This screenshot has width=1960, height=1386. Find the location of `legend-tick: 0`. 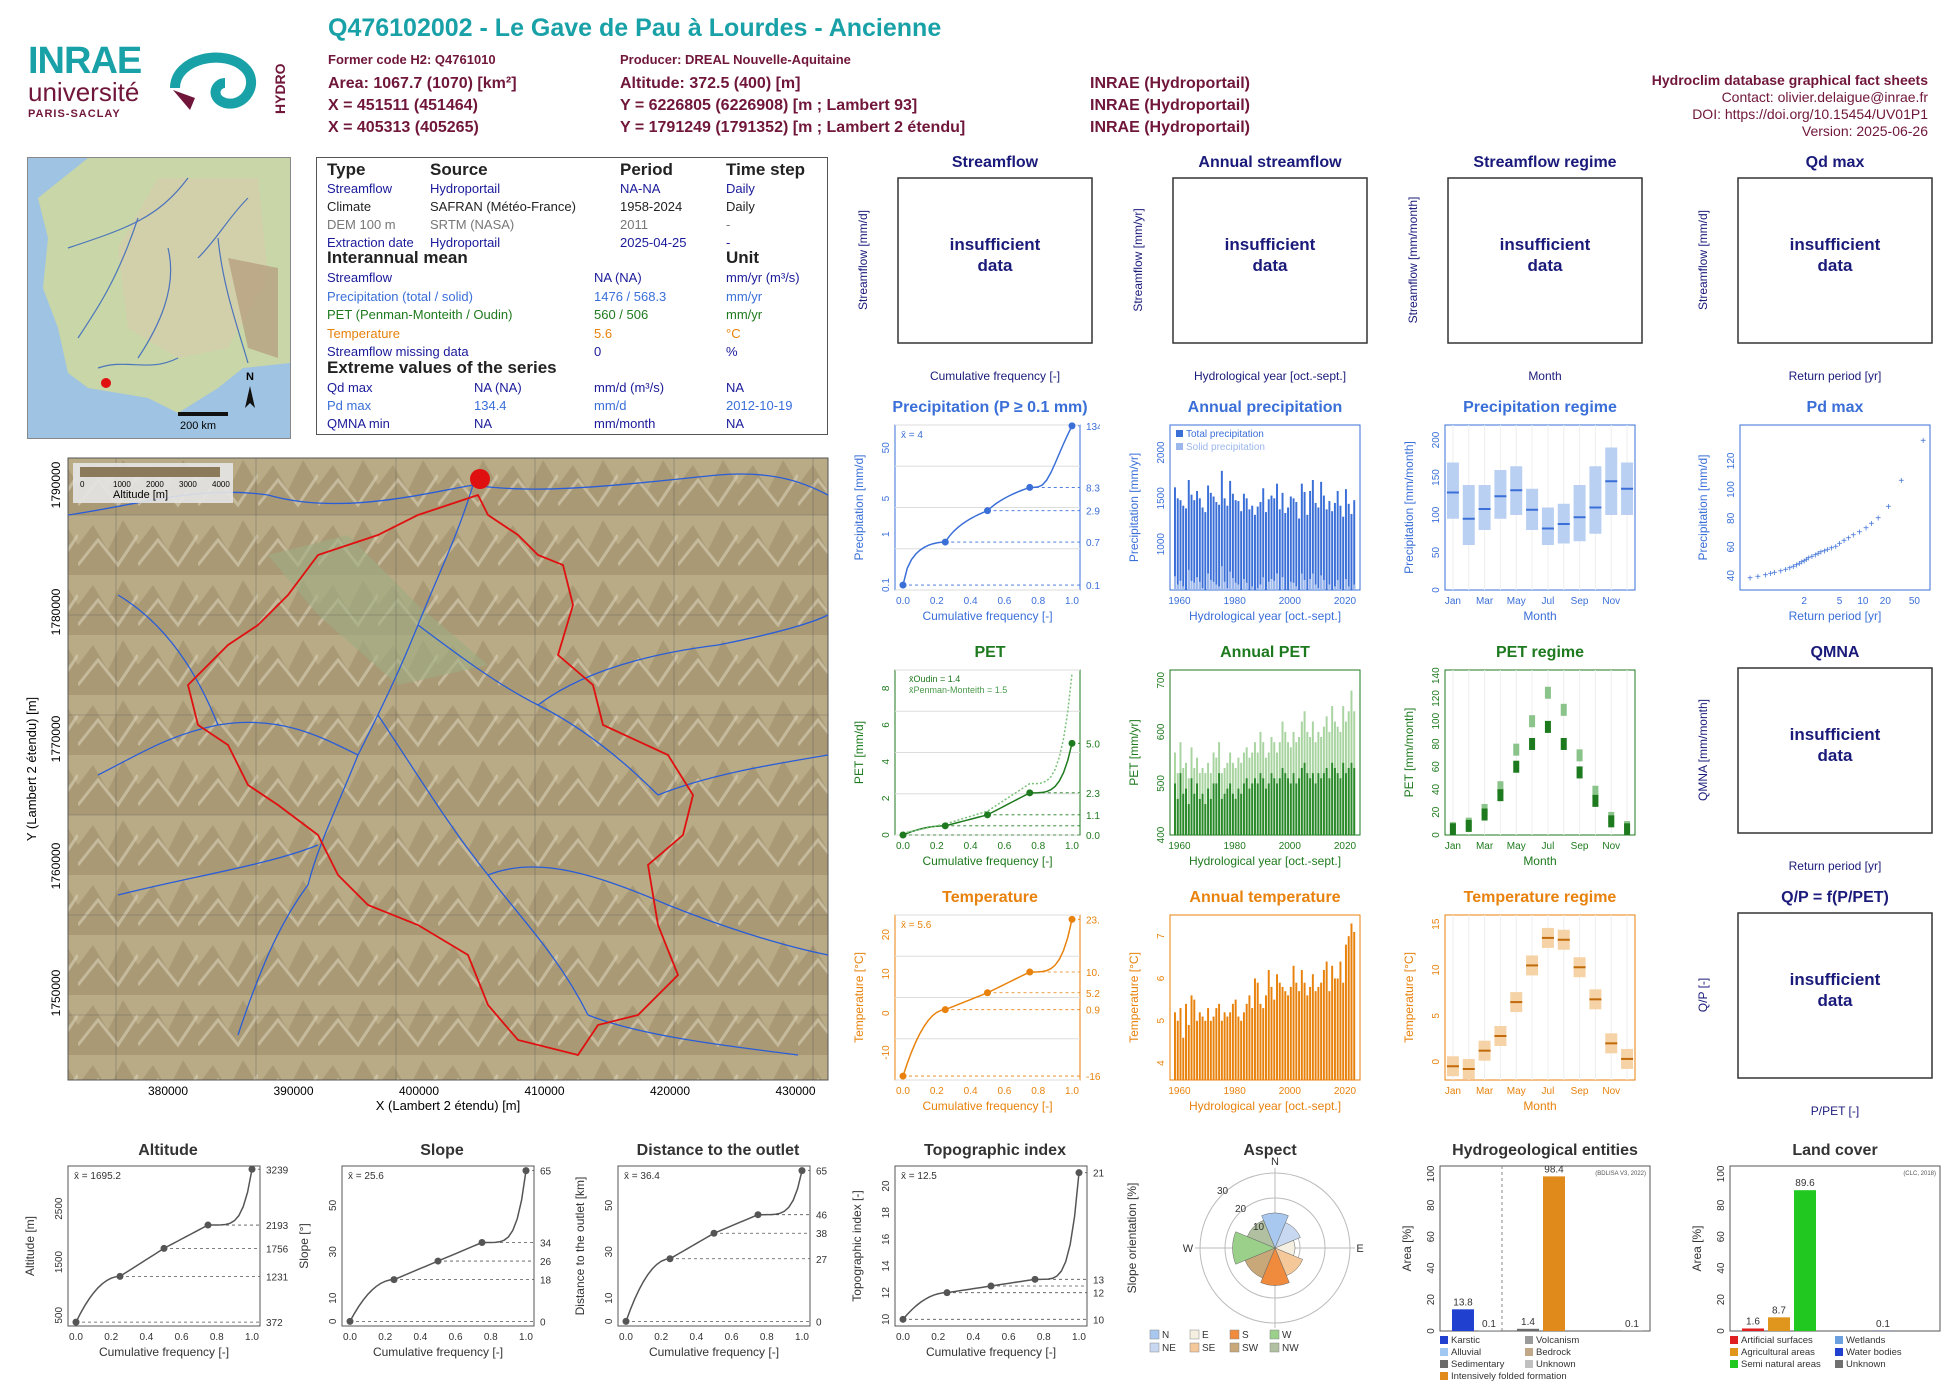

legend-tick: 0 is located at coordinates (82, 484).